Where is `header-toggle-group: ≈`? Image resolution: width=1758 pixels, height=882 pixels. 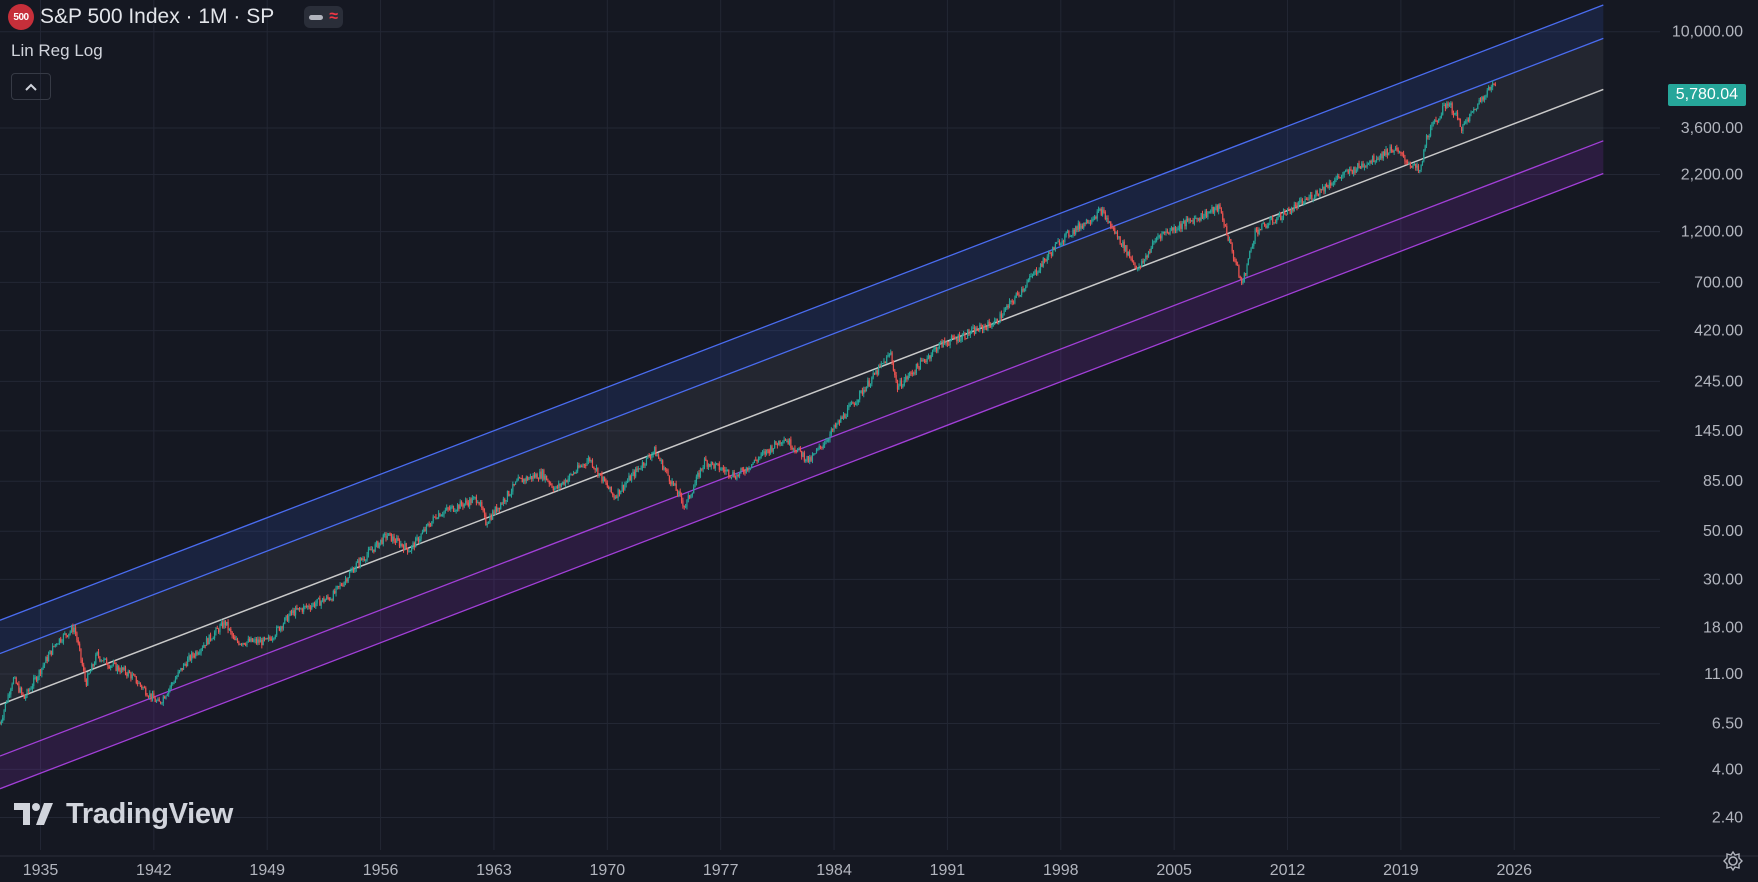
header-toggle-group: ≈ is located at coordinates (324, 17).